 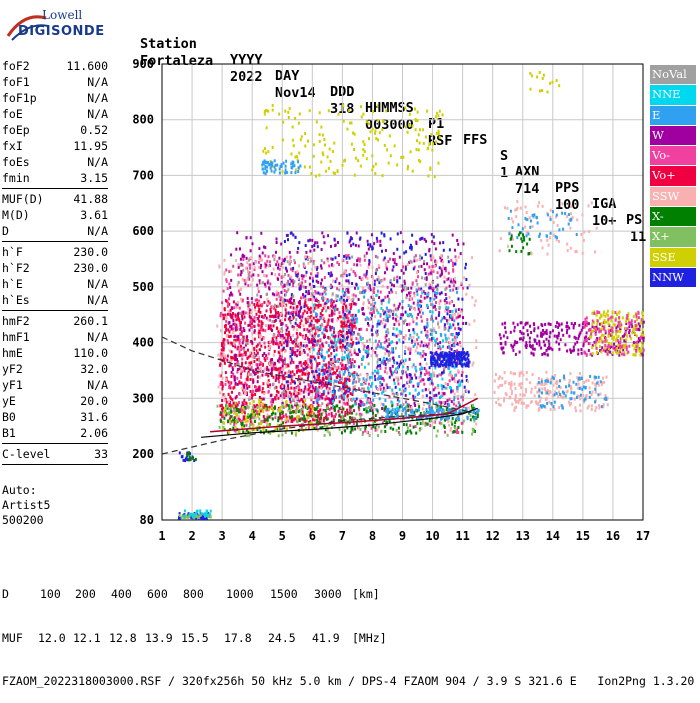 I want to click on x-tick-label: 4, so click(x=252, y=536).